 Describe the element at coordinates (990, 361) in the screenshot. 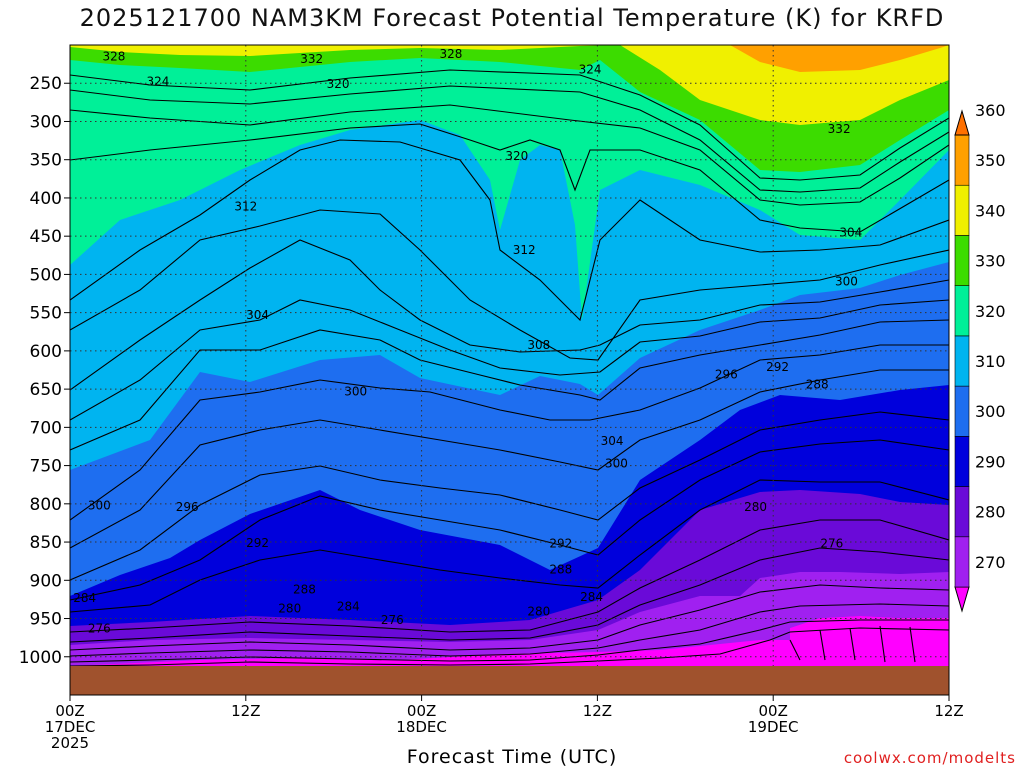

I see `colorbar-label: 310` at that location.